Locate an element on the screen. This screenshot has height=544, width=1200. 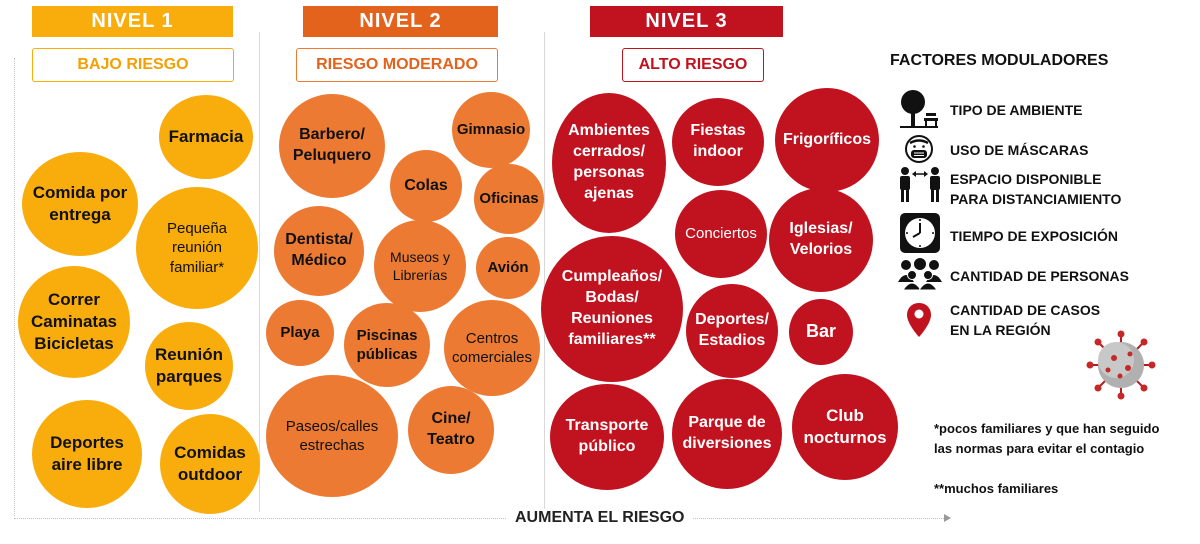
activity-transporte-publico: Transporte público is located at coordinates (607, 437).